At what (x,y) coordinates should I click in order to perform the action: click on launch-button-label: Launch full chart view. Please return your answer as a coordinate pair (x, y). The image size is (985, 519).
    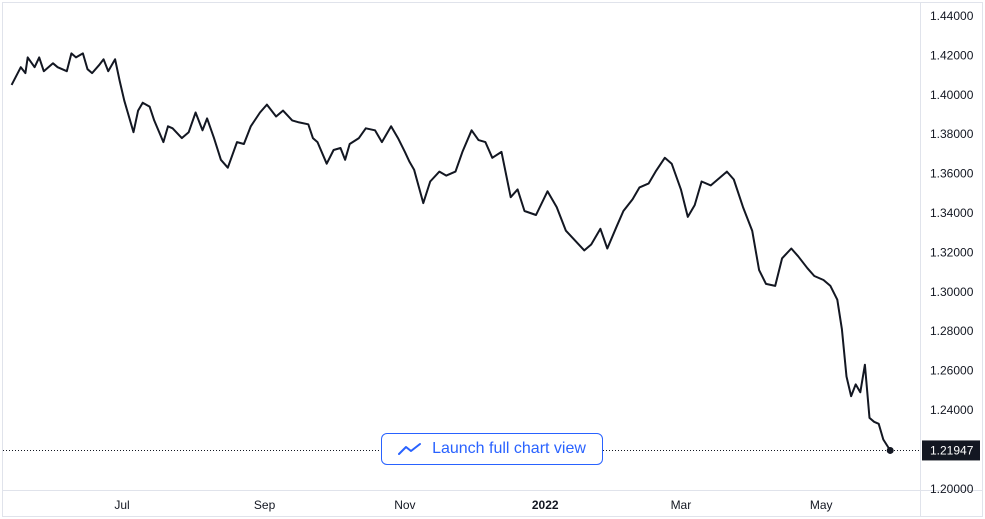
    Looking at the image, I should click on (509, 448).